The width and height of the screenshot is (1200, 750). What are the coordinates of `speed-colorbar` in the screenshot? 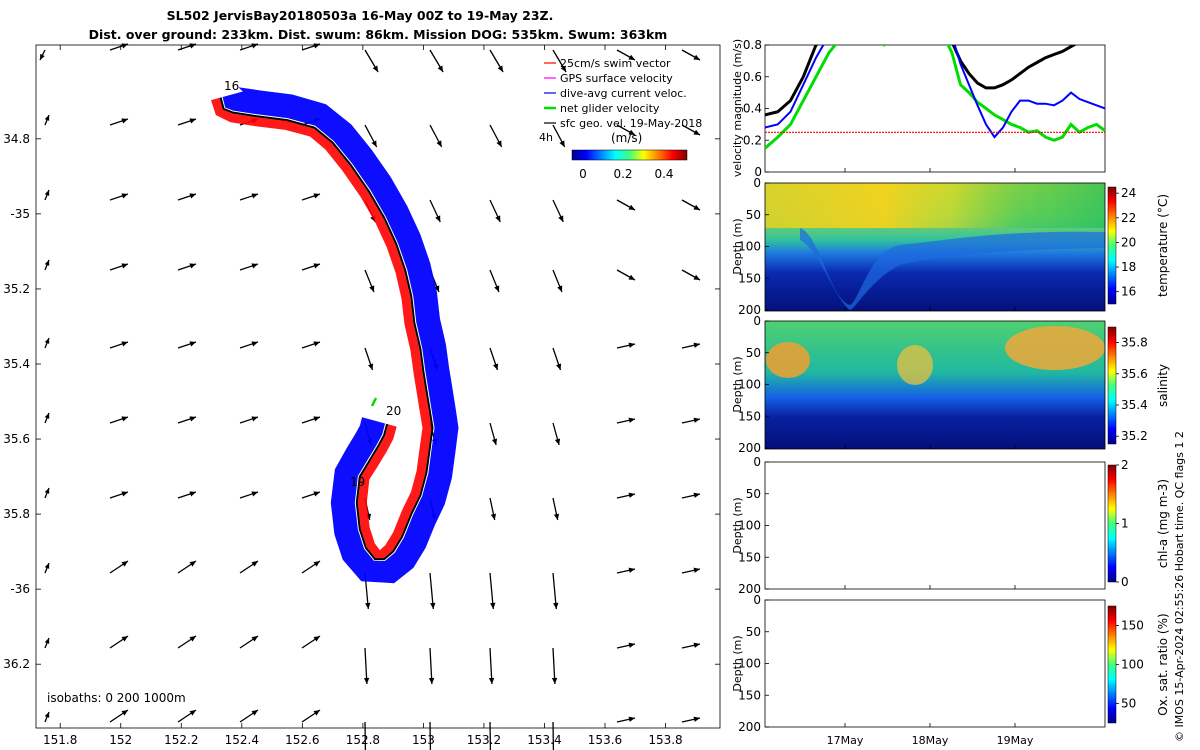 It's located at (629, 155).